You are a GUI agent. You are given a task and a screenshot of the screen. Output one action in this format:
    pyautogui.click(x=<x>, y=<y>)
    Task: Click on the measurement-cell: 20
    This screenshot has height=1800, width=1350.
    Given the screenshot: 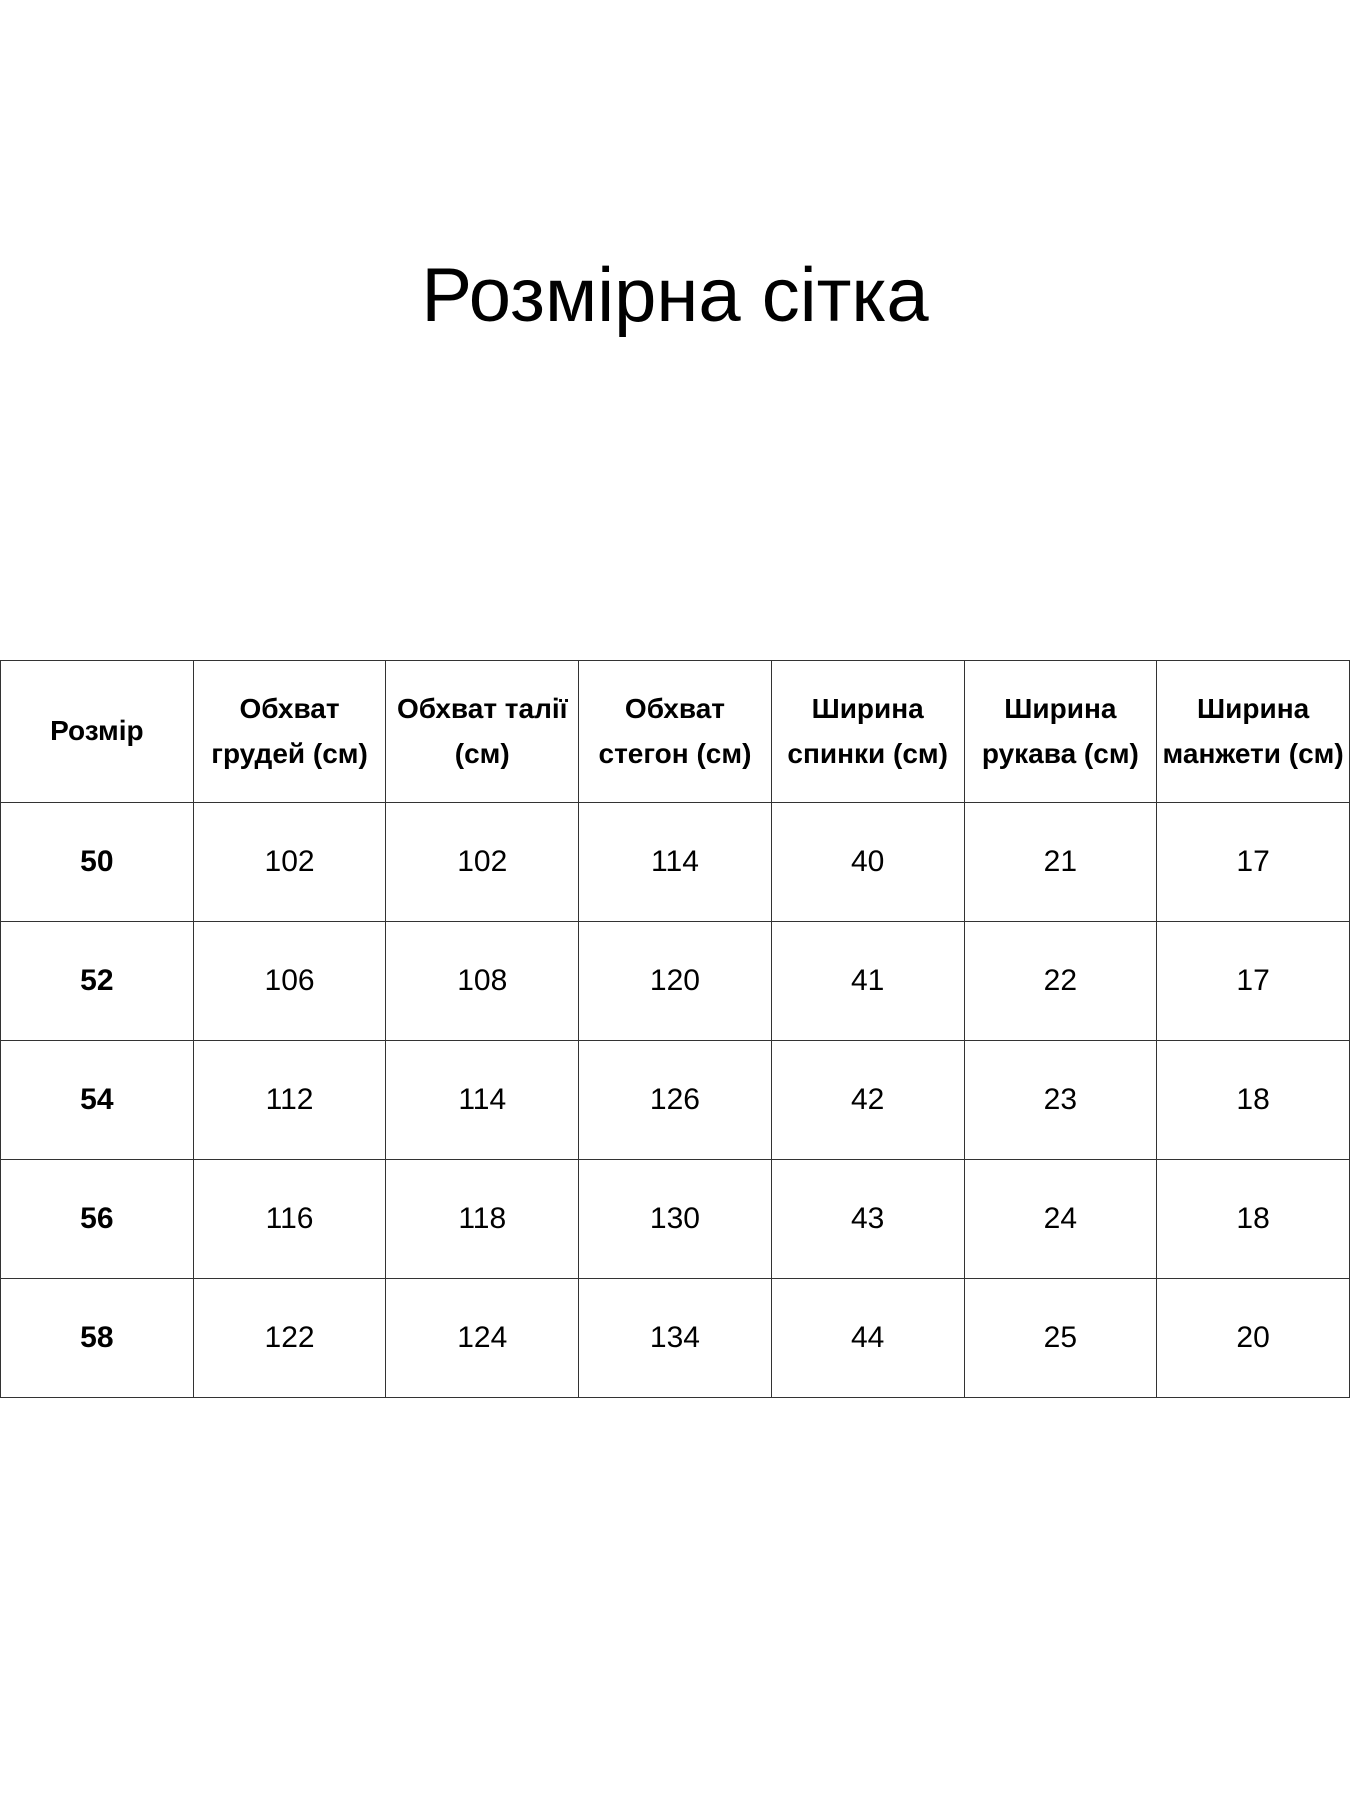 What is the action you would take?
    pyautogui.click(x=1253, y=1338)
    